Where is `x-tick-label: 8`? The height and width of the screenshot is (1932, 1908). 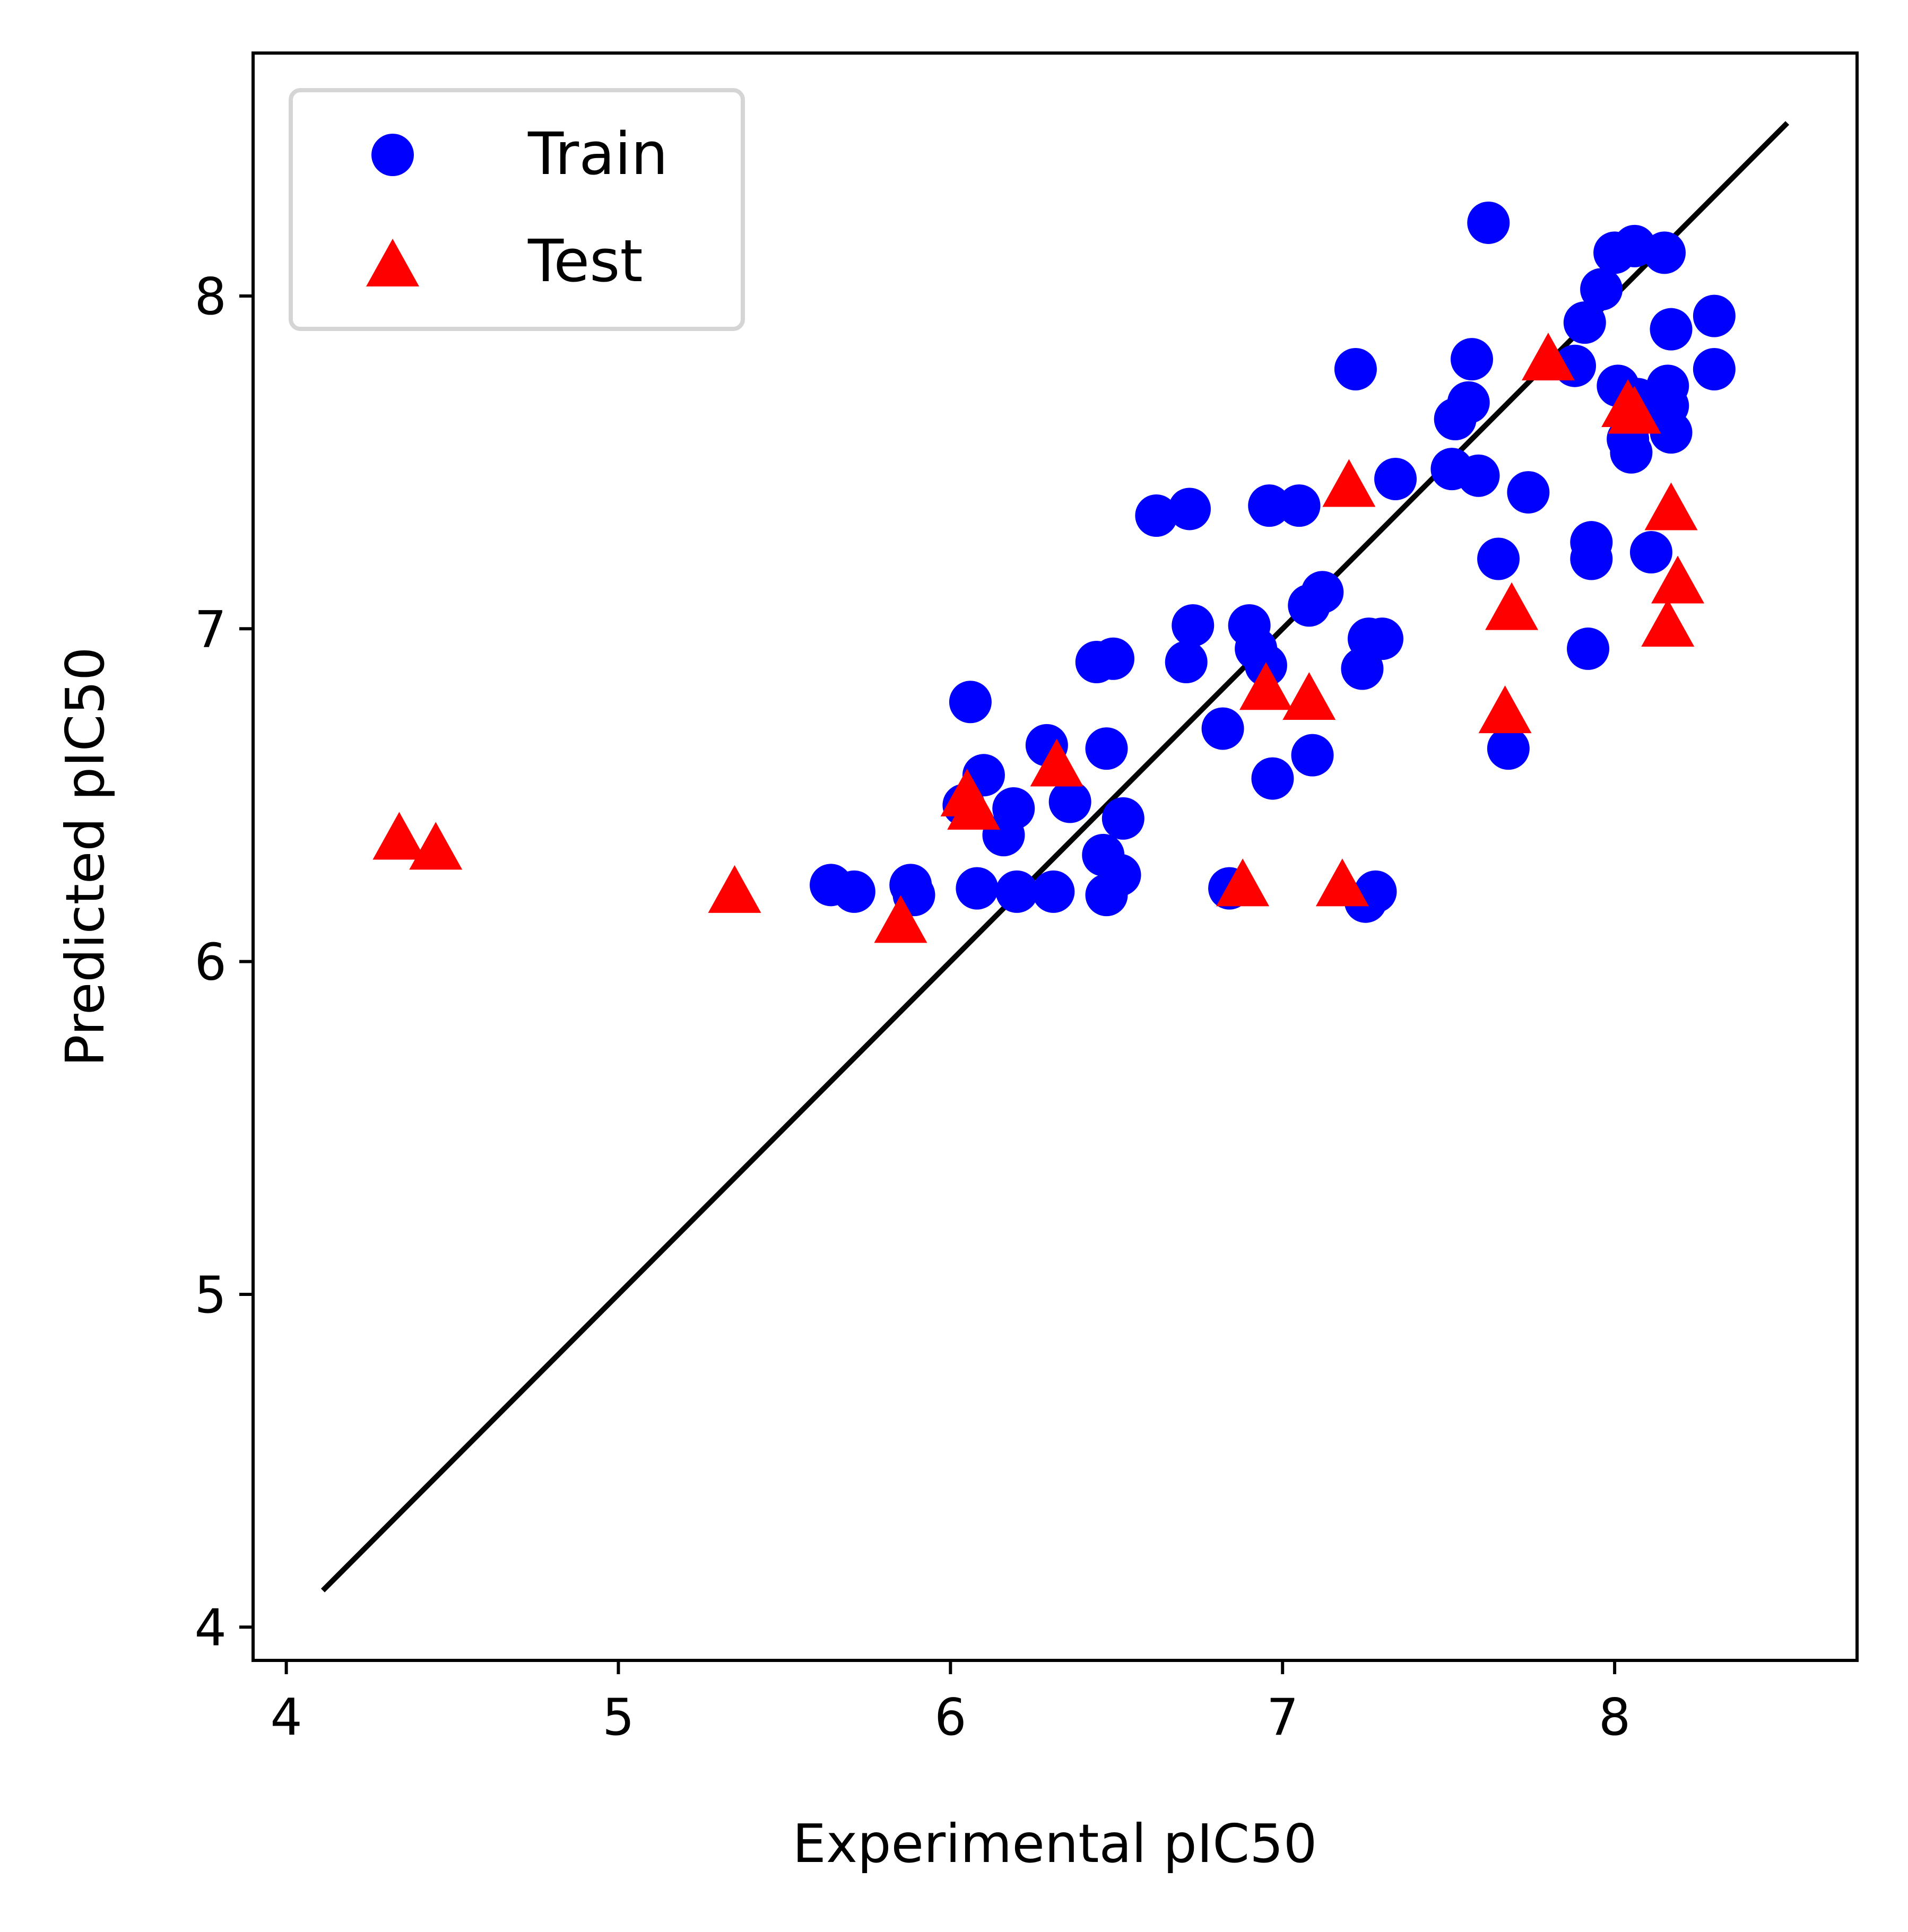 x-tick-label: 8 is located at coordinates (1615, 1718).